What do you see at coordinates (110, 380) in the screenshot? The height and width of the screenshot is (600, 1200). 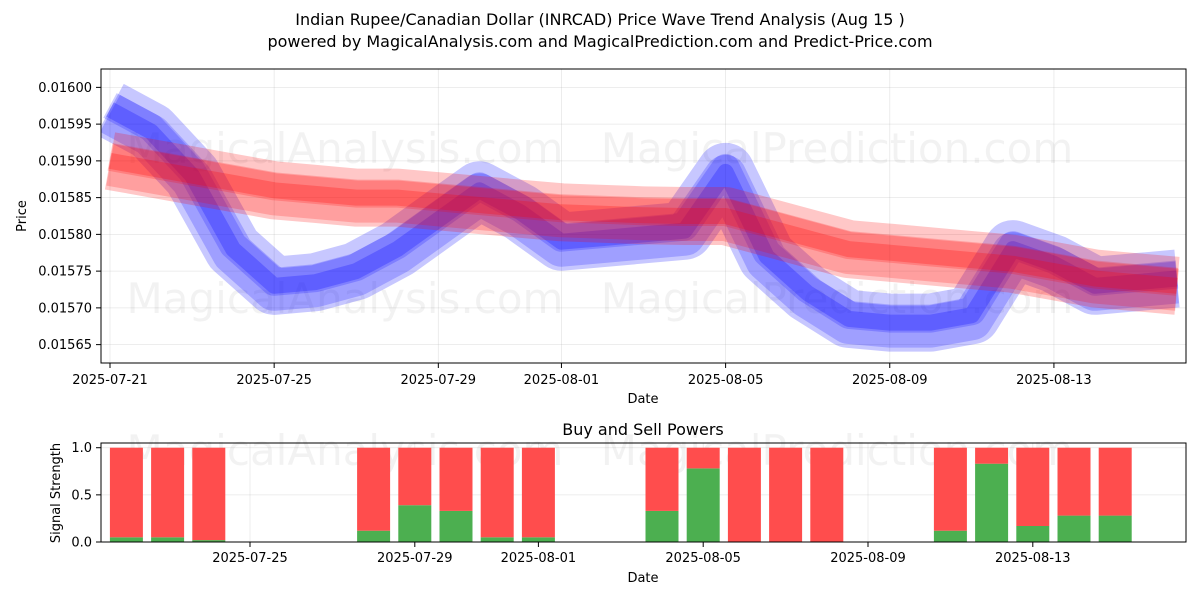 I see `price-x-tick-label: 2025-07-21` at bounding box center [110, 380].